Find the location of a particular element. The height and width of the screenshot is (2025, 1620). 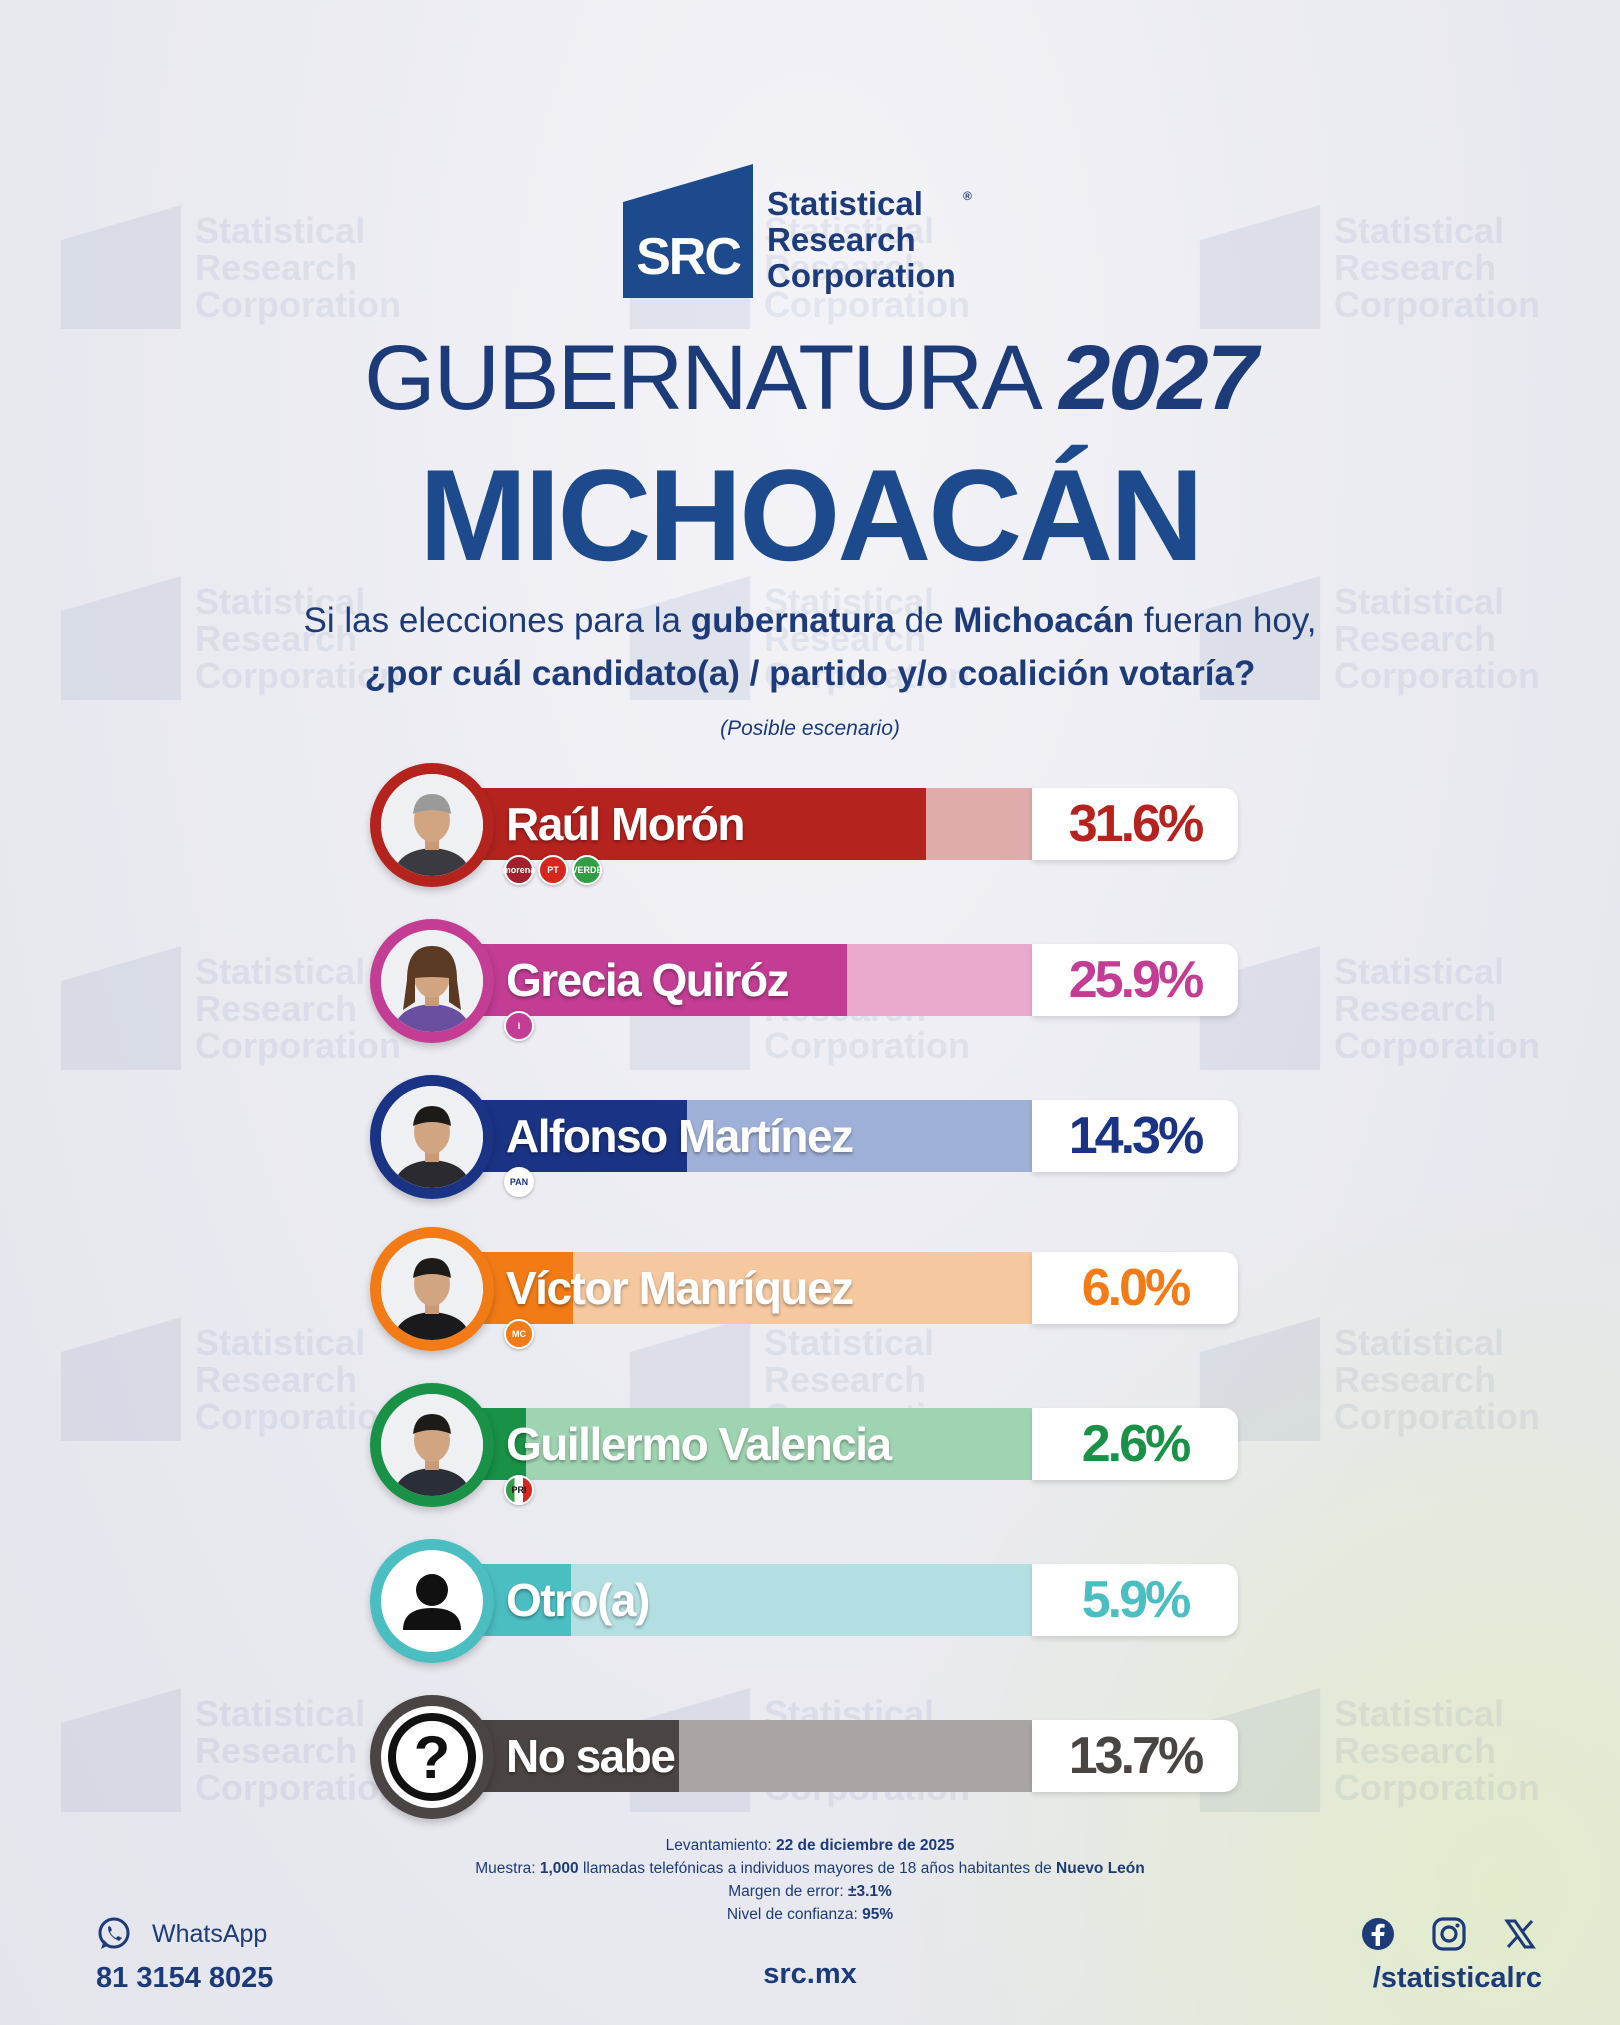

result-row: Guillermo Valencia 2.6% PRI is located at coordinates (805, 1445).